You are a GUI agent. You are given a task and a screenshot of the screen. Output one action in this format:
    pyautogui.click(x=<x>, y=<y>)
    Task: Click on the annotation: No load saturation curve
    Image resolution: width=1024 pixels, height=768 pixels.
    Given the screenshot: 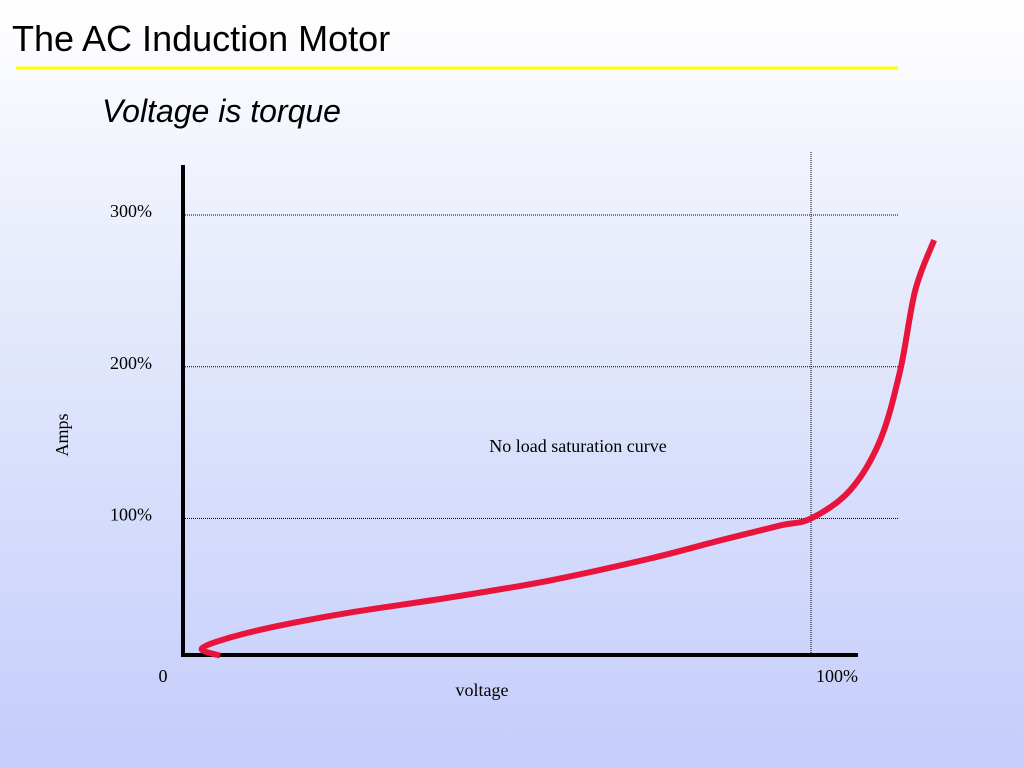 What is the action you would take?
    pyautogui.click(x=577, y=446)
    